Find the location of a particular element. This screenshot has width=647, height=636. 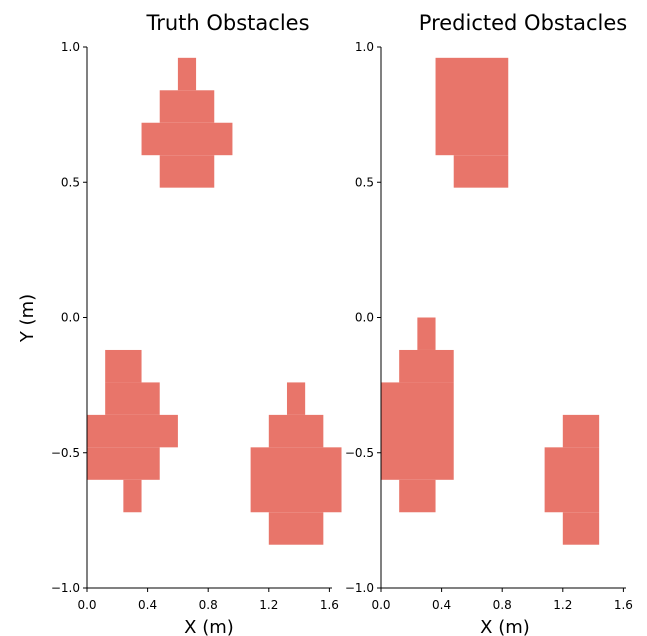

truth-y-tick-label: 0.0 is located at coordinates (70, 318).